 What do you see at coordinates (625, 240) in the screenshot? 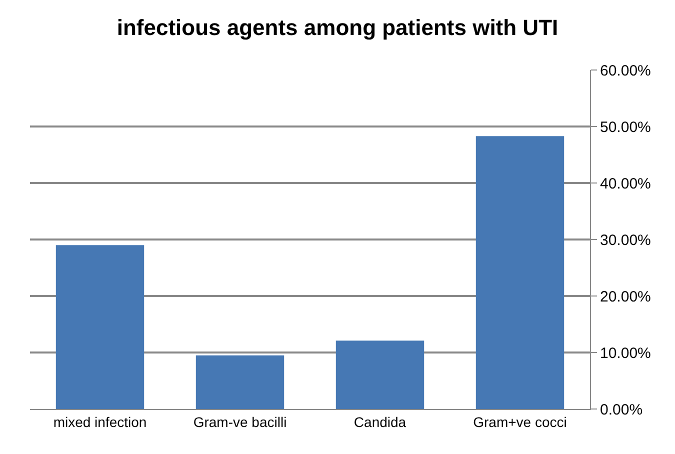
I see `y-tick-label: 30.00%` at bounding box center [625, 240].